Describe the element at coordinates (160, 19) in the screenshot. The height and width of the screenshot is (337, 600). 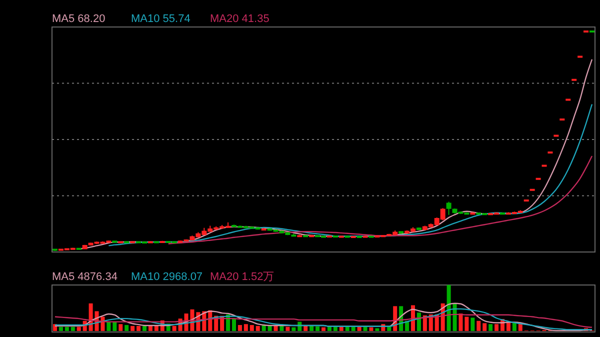
I see `text: MA10 55.74` at that location.